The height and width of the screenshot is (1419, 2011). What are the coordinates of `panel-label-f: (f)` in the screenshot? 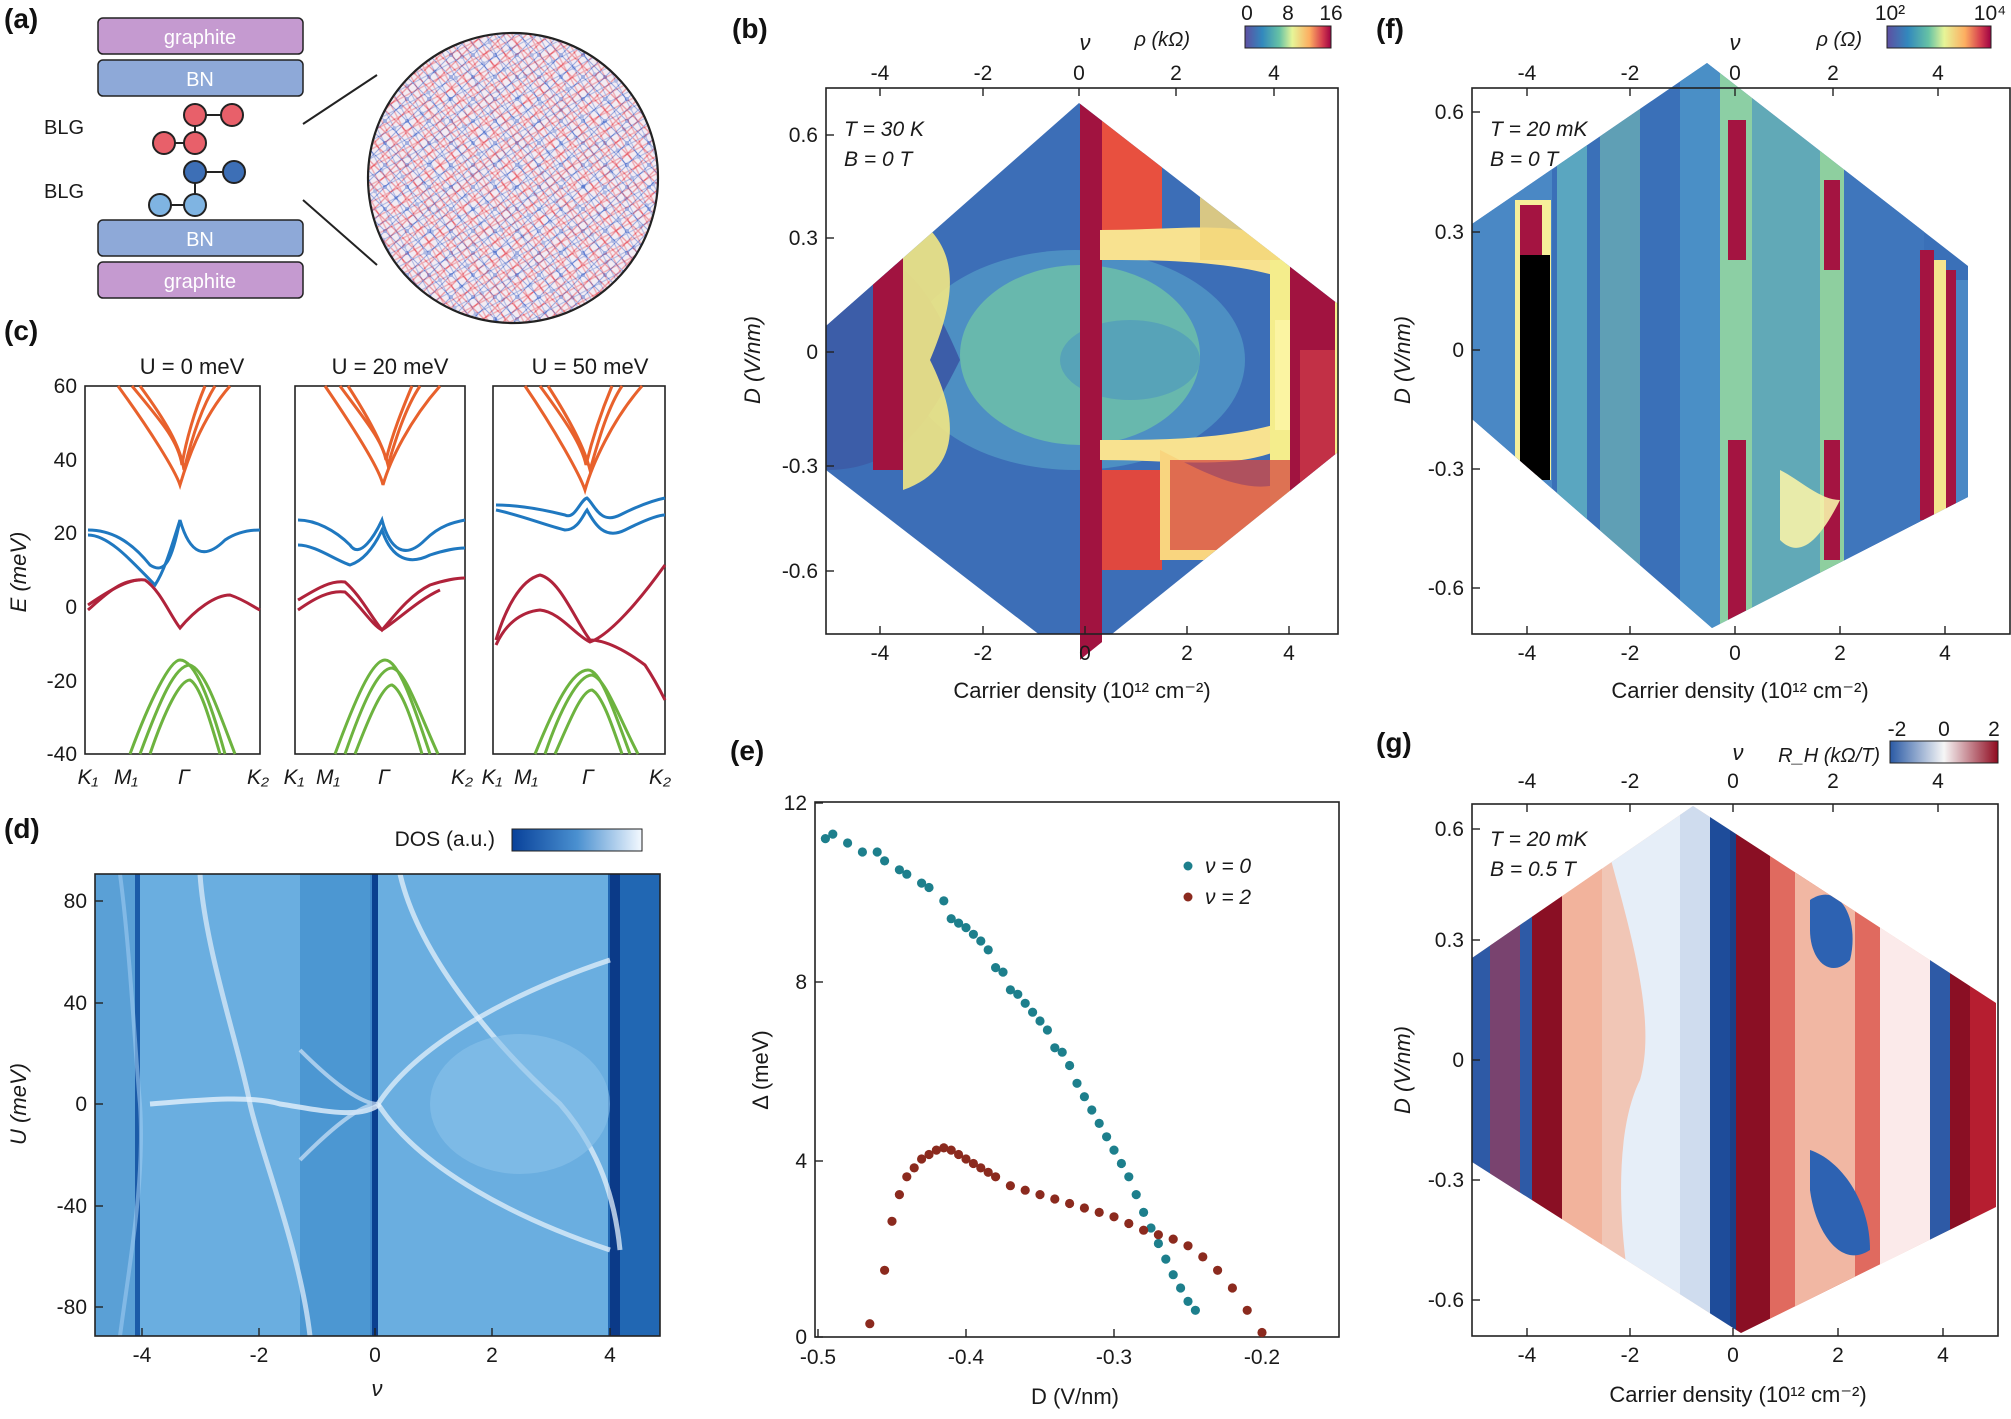 It's located at (1390, 28).